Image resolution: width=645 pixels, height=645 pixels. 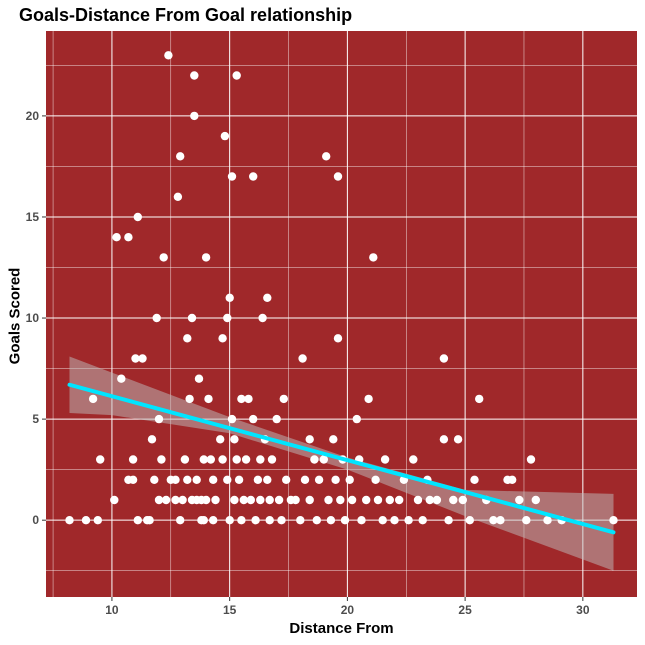 What do you see at coordinates (341, 628) in the screenshot?
I see `x-axis-label: Distance From` at bounding box center [341, 628].